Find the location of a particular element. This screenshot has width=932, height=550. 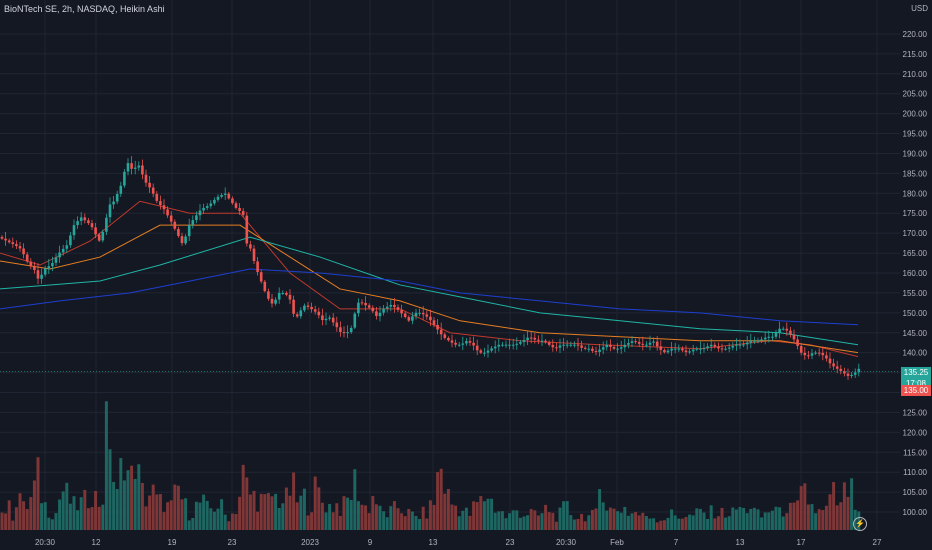

currency-label: USD is located at coordinates (919, 8).